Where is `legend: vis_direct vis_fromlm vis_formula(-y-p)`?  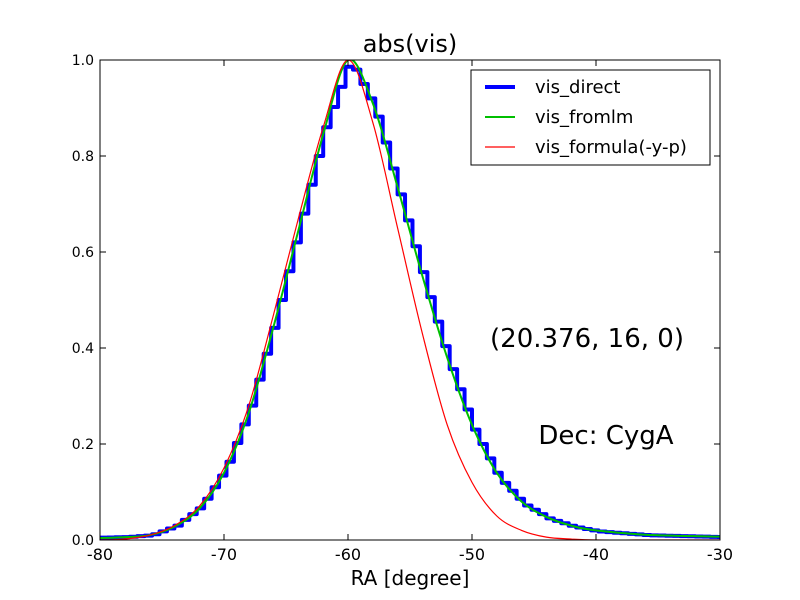
legend: vis_direct vis_fromlm vis_formula(-y-p) is located at coordinates (590, 117).